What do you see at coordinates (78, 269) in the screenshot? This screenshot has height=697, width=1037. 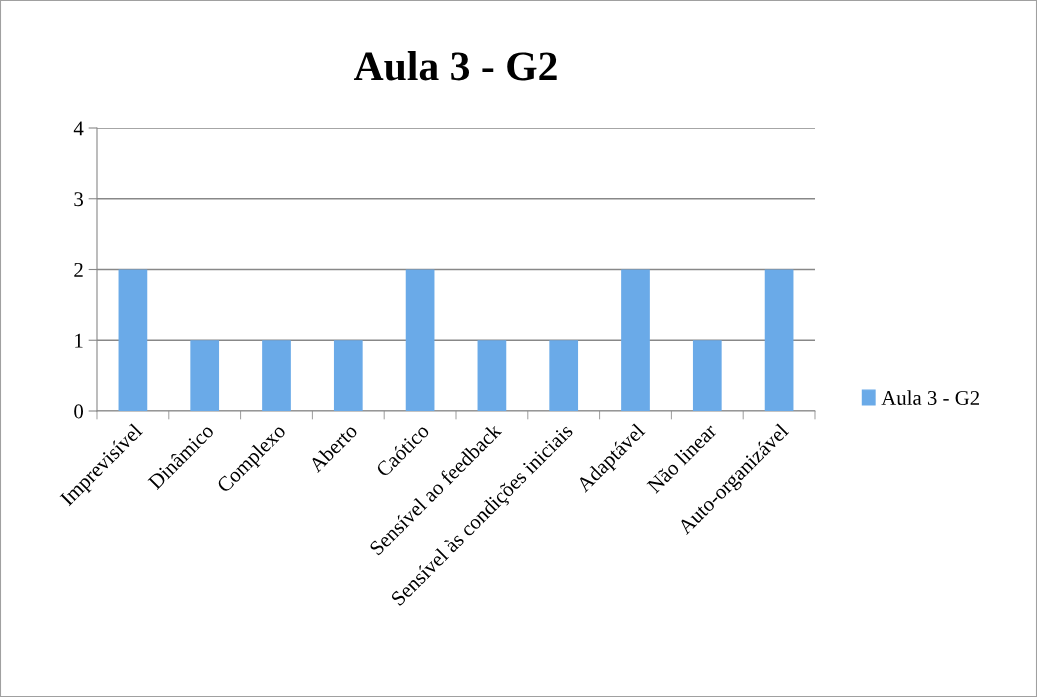 I see `y-tick-label: 2` at bounding box center [78, 269].